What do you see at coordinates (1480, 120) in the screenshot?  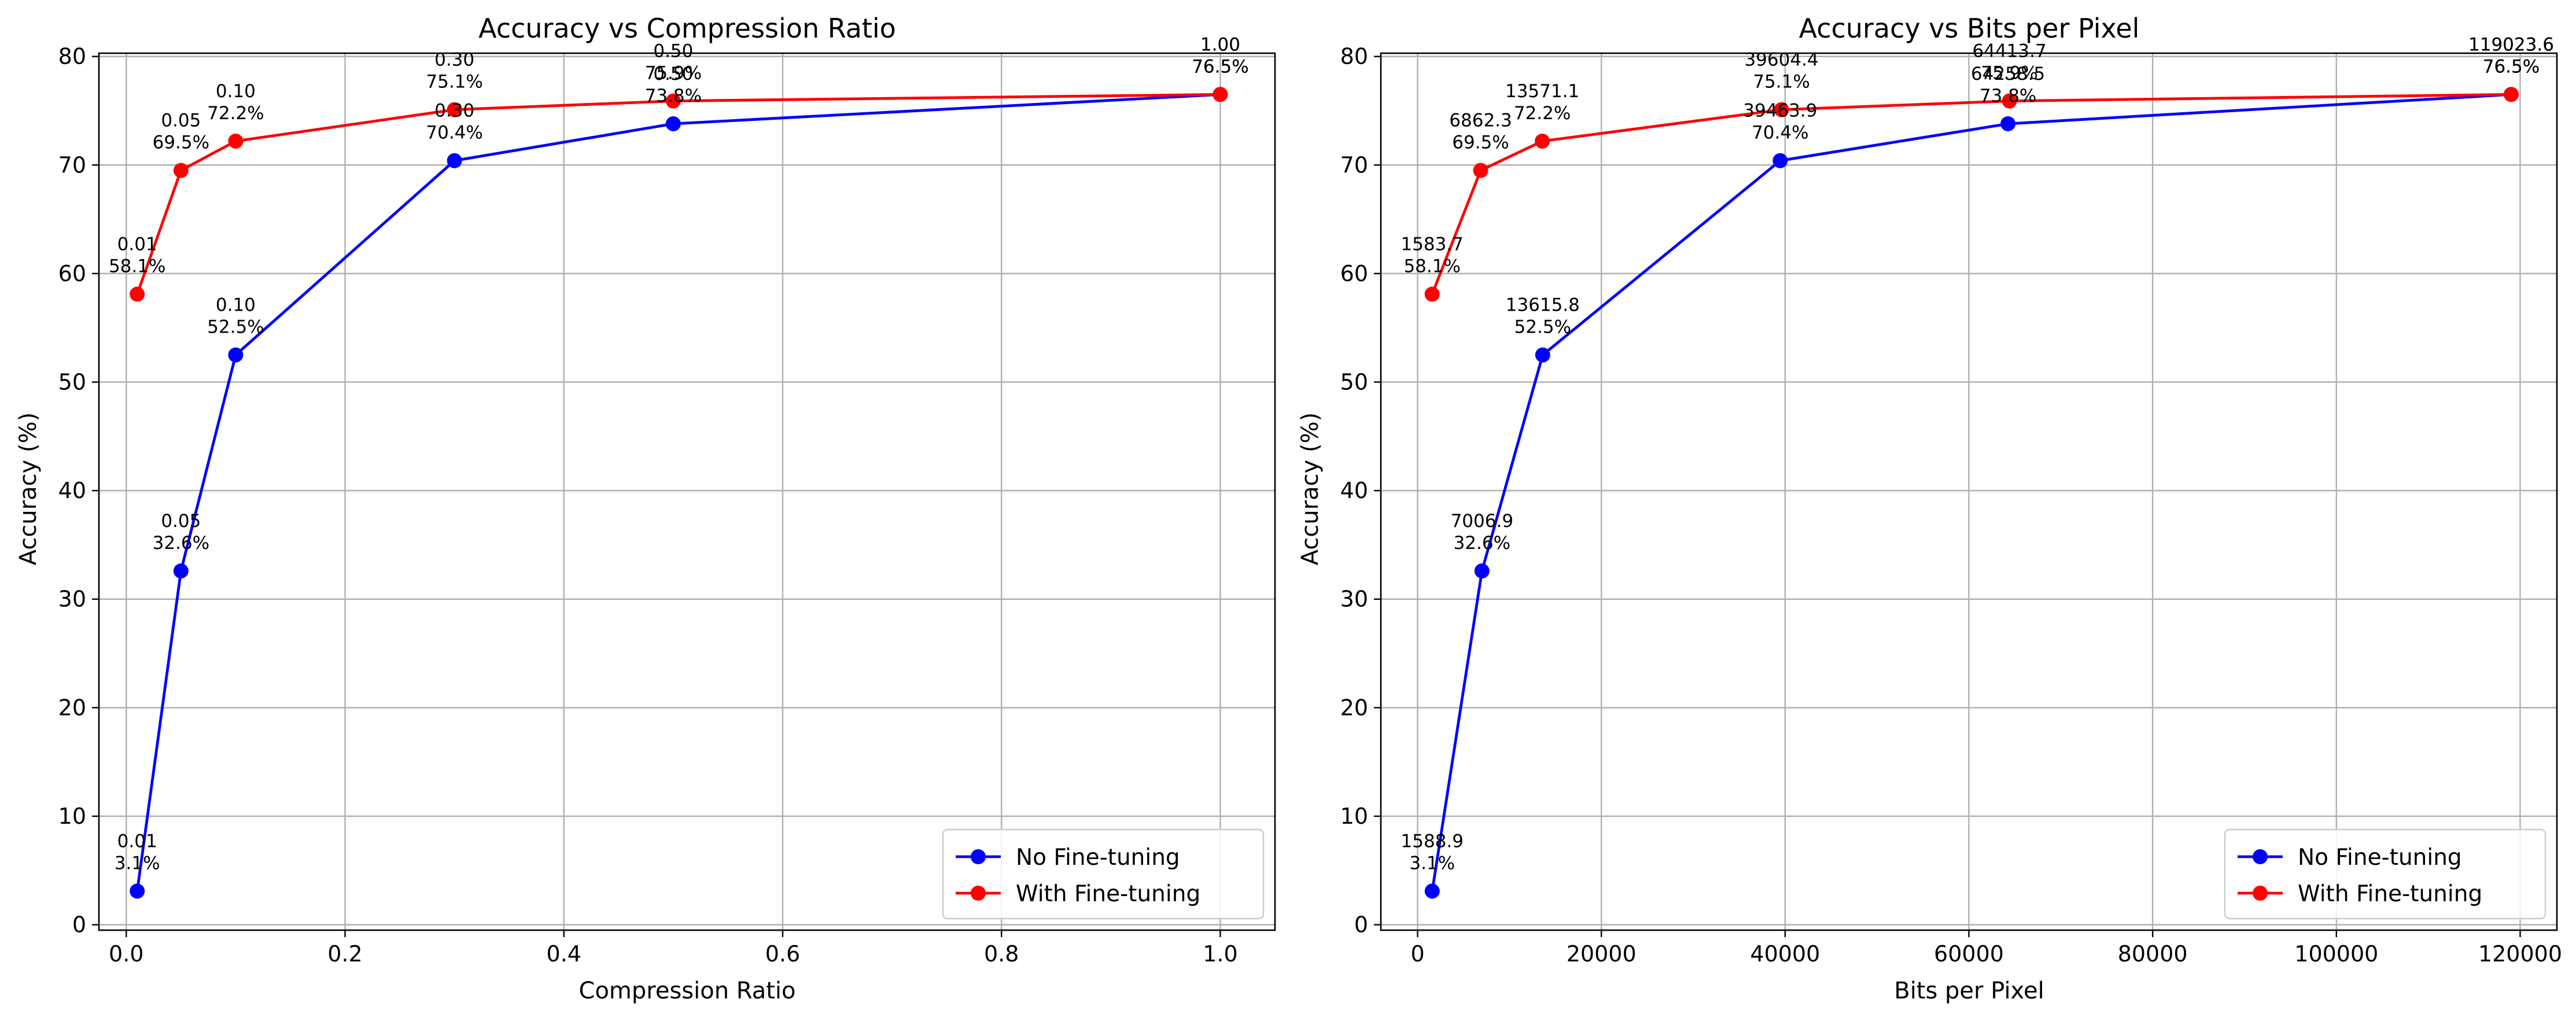 I see `data-label-x: 6862.3` at bounding box center [1480, 120].